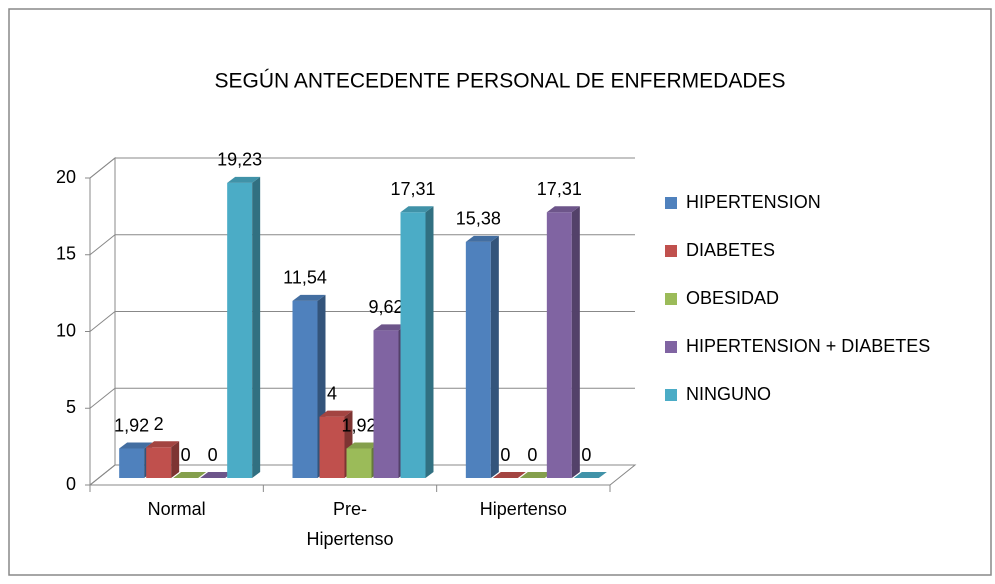  I want to click on data-label: 19,23, so click(239, 160).